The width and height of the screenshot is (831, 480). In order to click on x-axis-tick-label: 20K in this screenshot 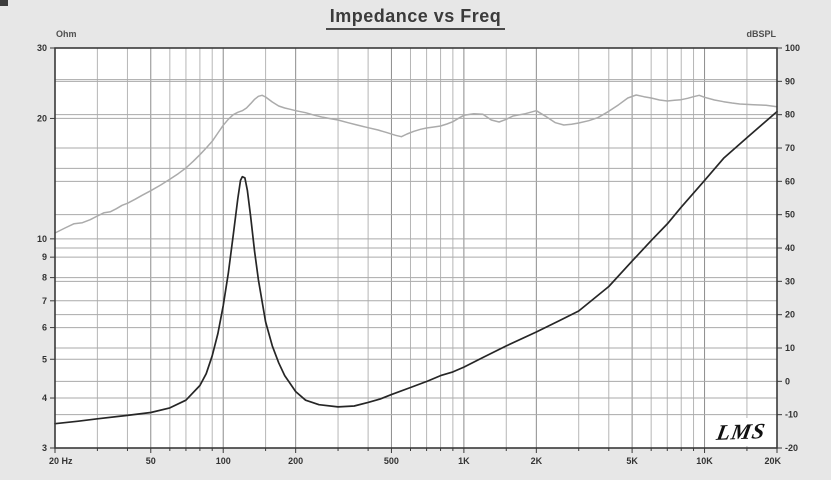, I will do `click(772, 461)`.